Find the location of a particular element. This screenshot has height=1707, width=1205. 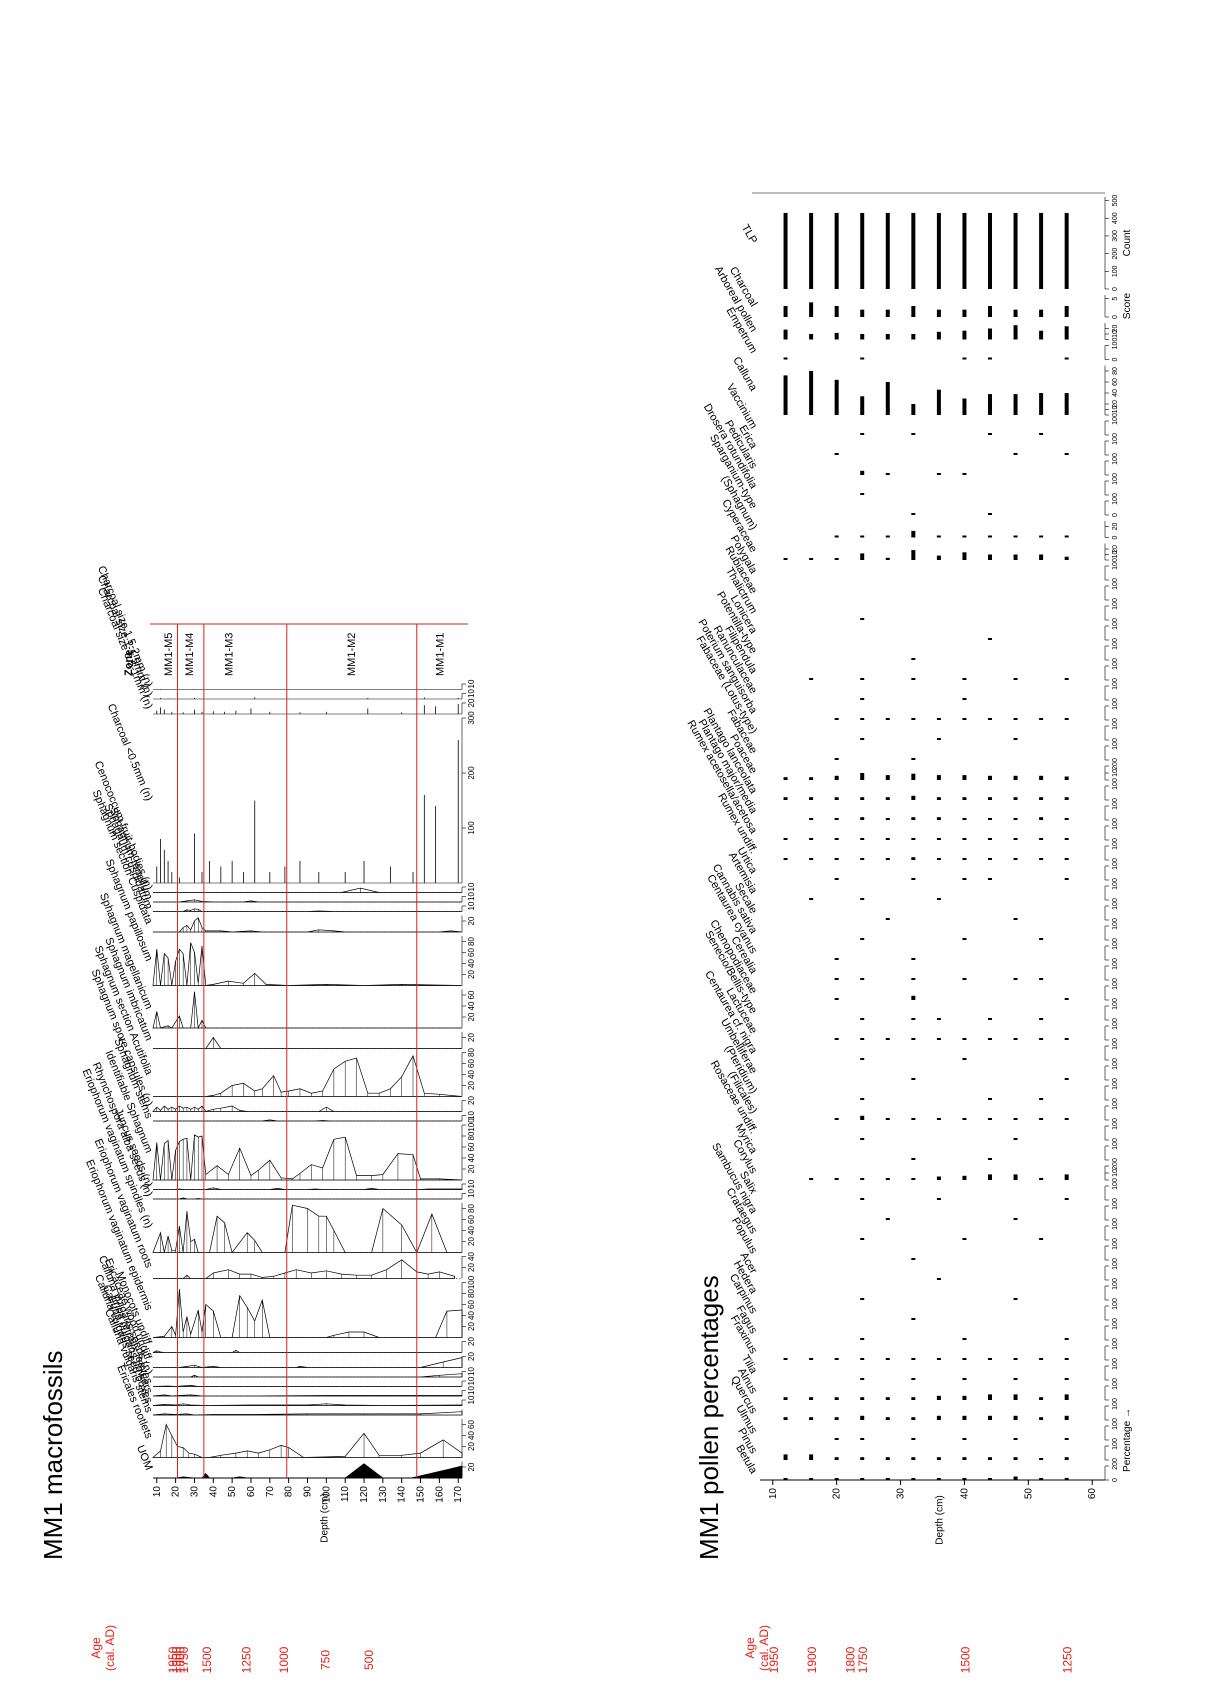

panel-calluna-vulgaris-stems: Calluna vulgaris stems is located at coordinates (282, 1361).